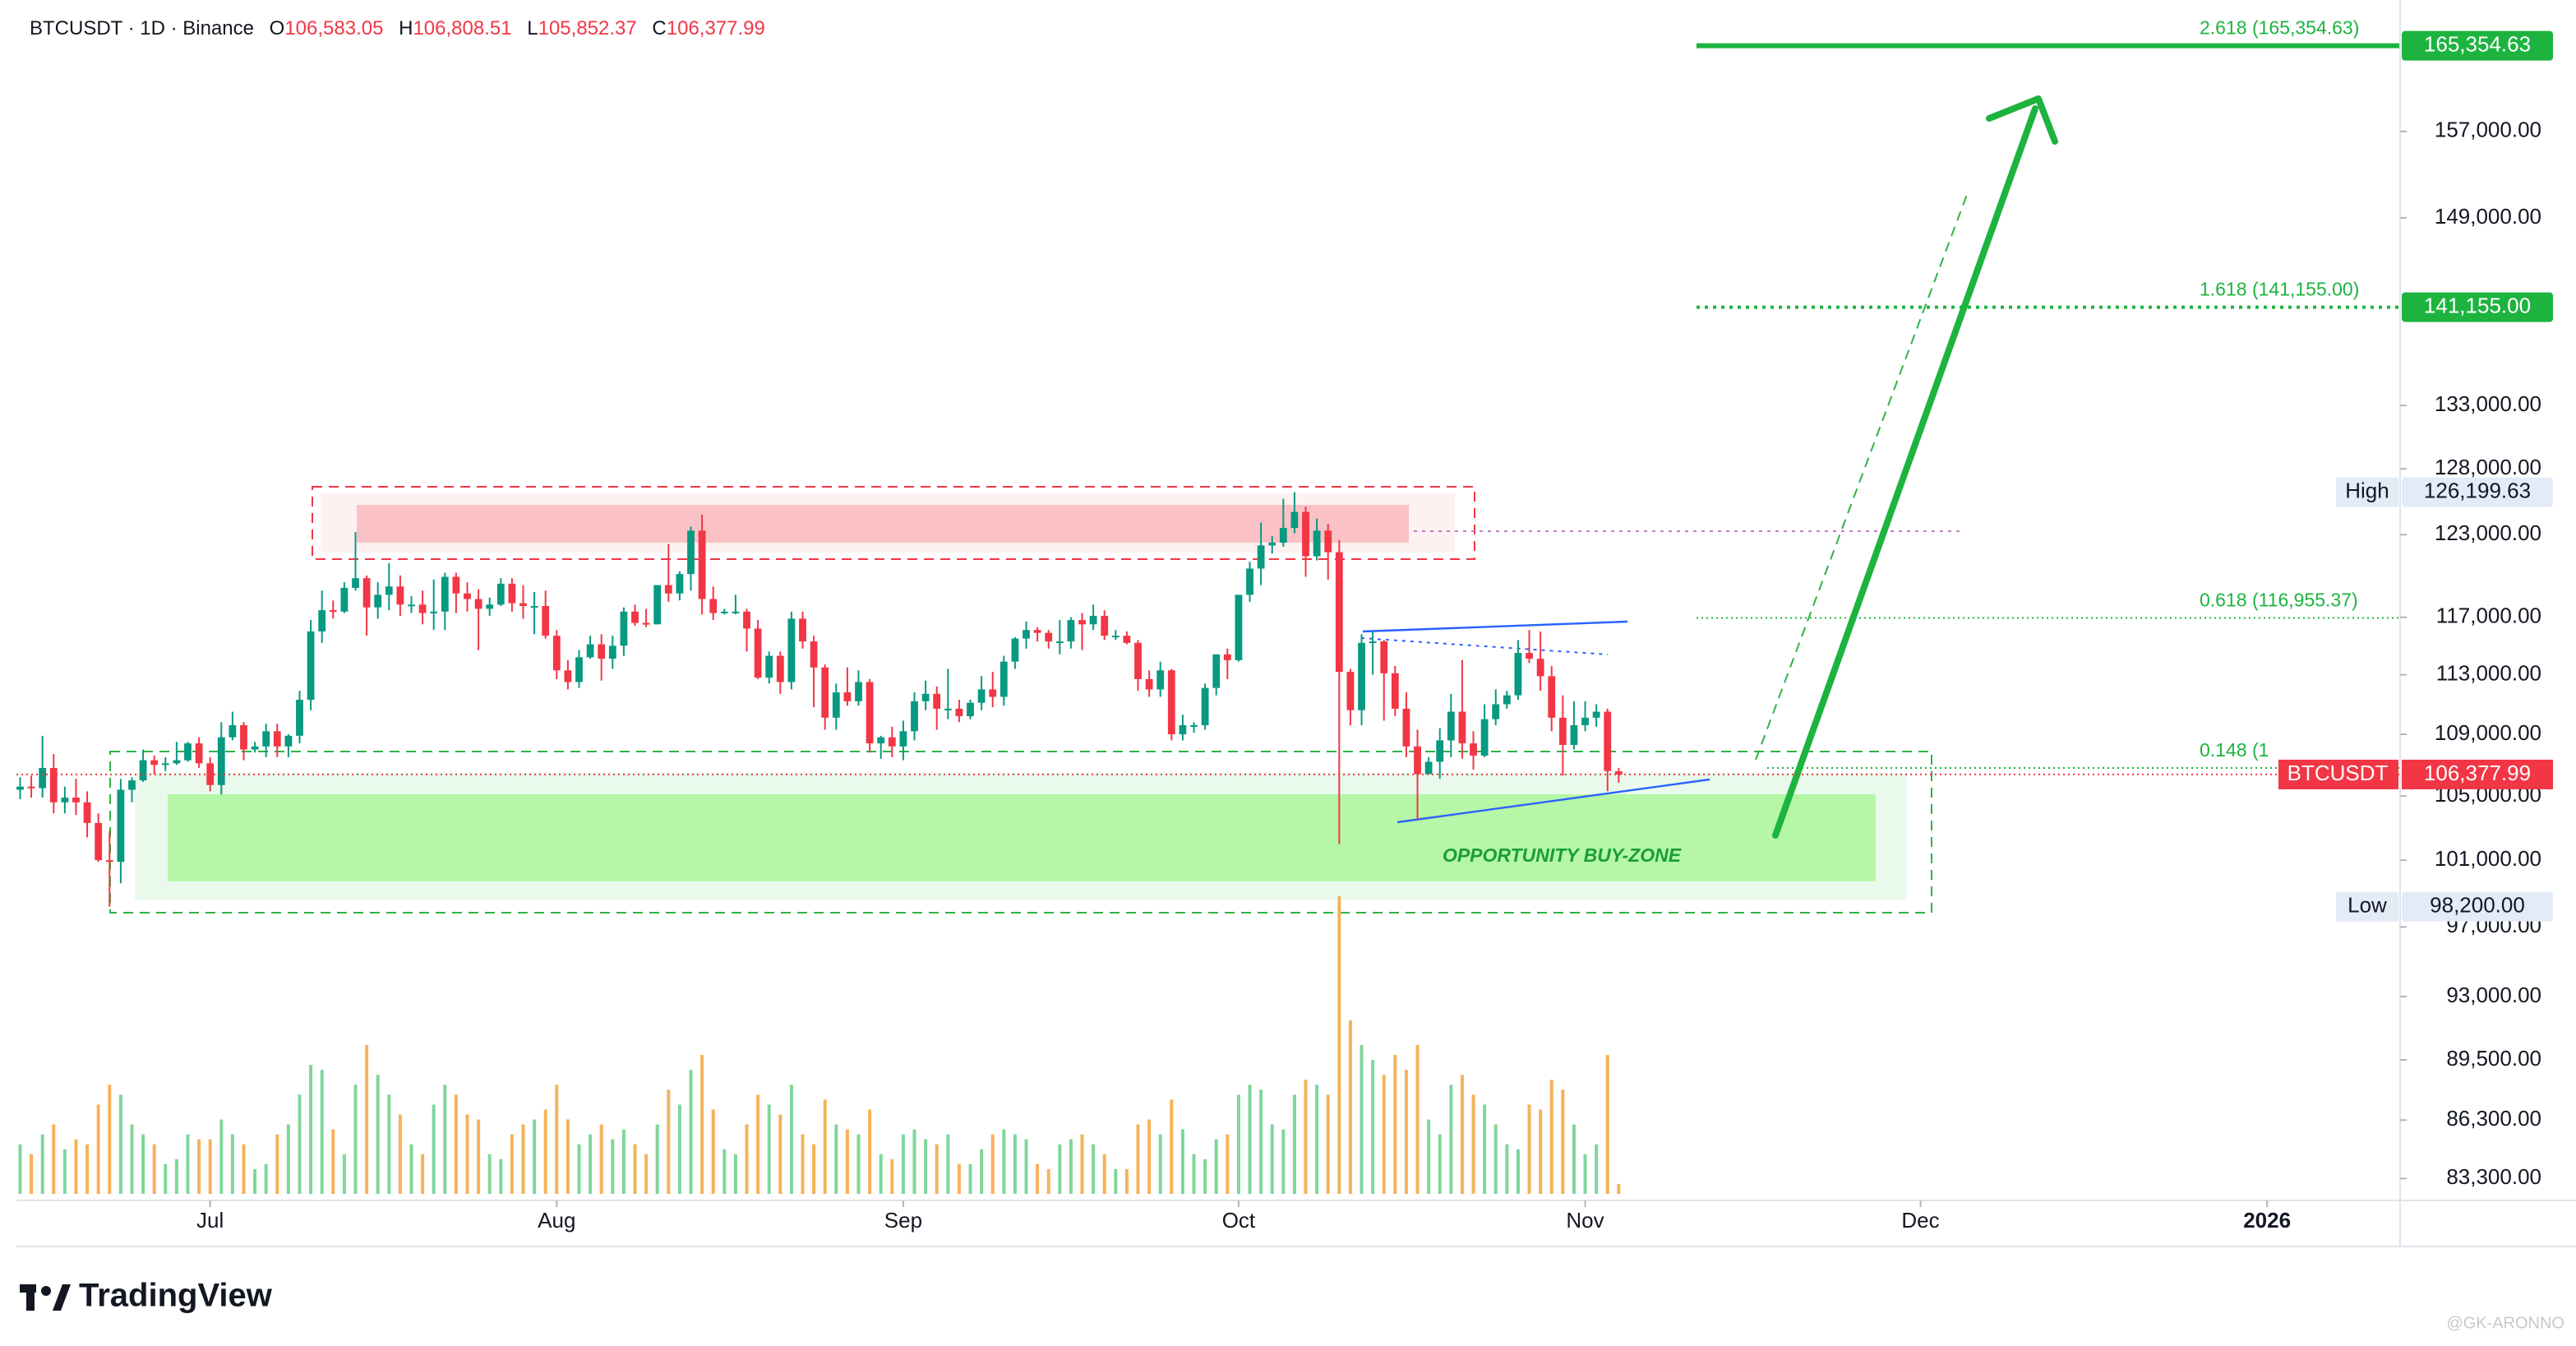 This screenshot has height=1346, width=2576. Describe the element at coordinates (2488, 403) in the screenshot. I see `y-tick-label: 133,000.00` at that location.